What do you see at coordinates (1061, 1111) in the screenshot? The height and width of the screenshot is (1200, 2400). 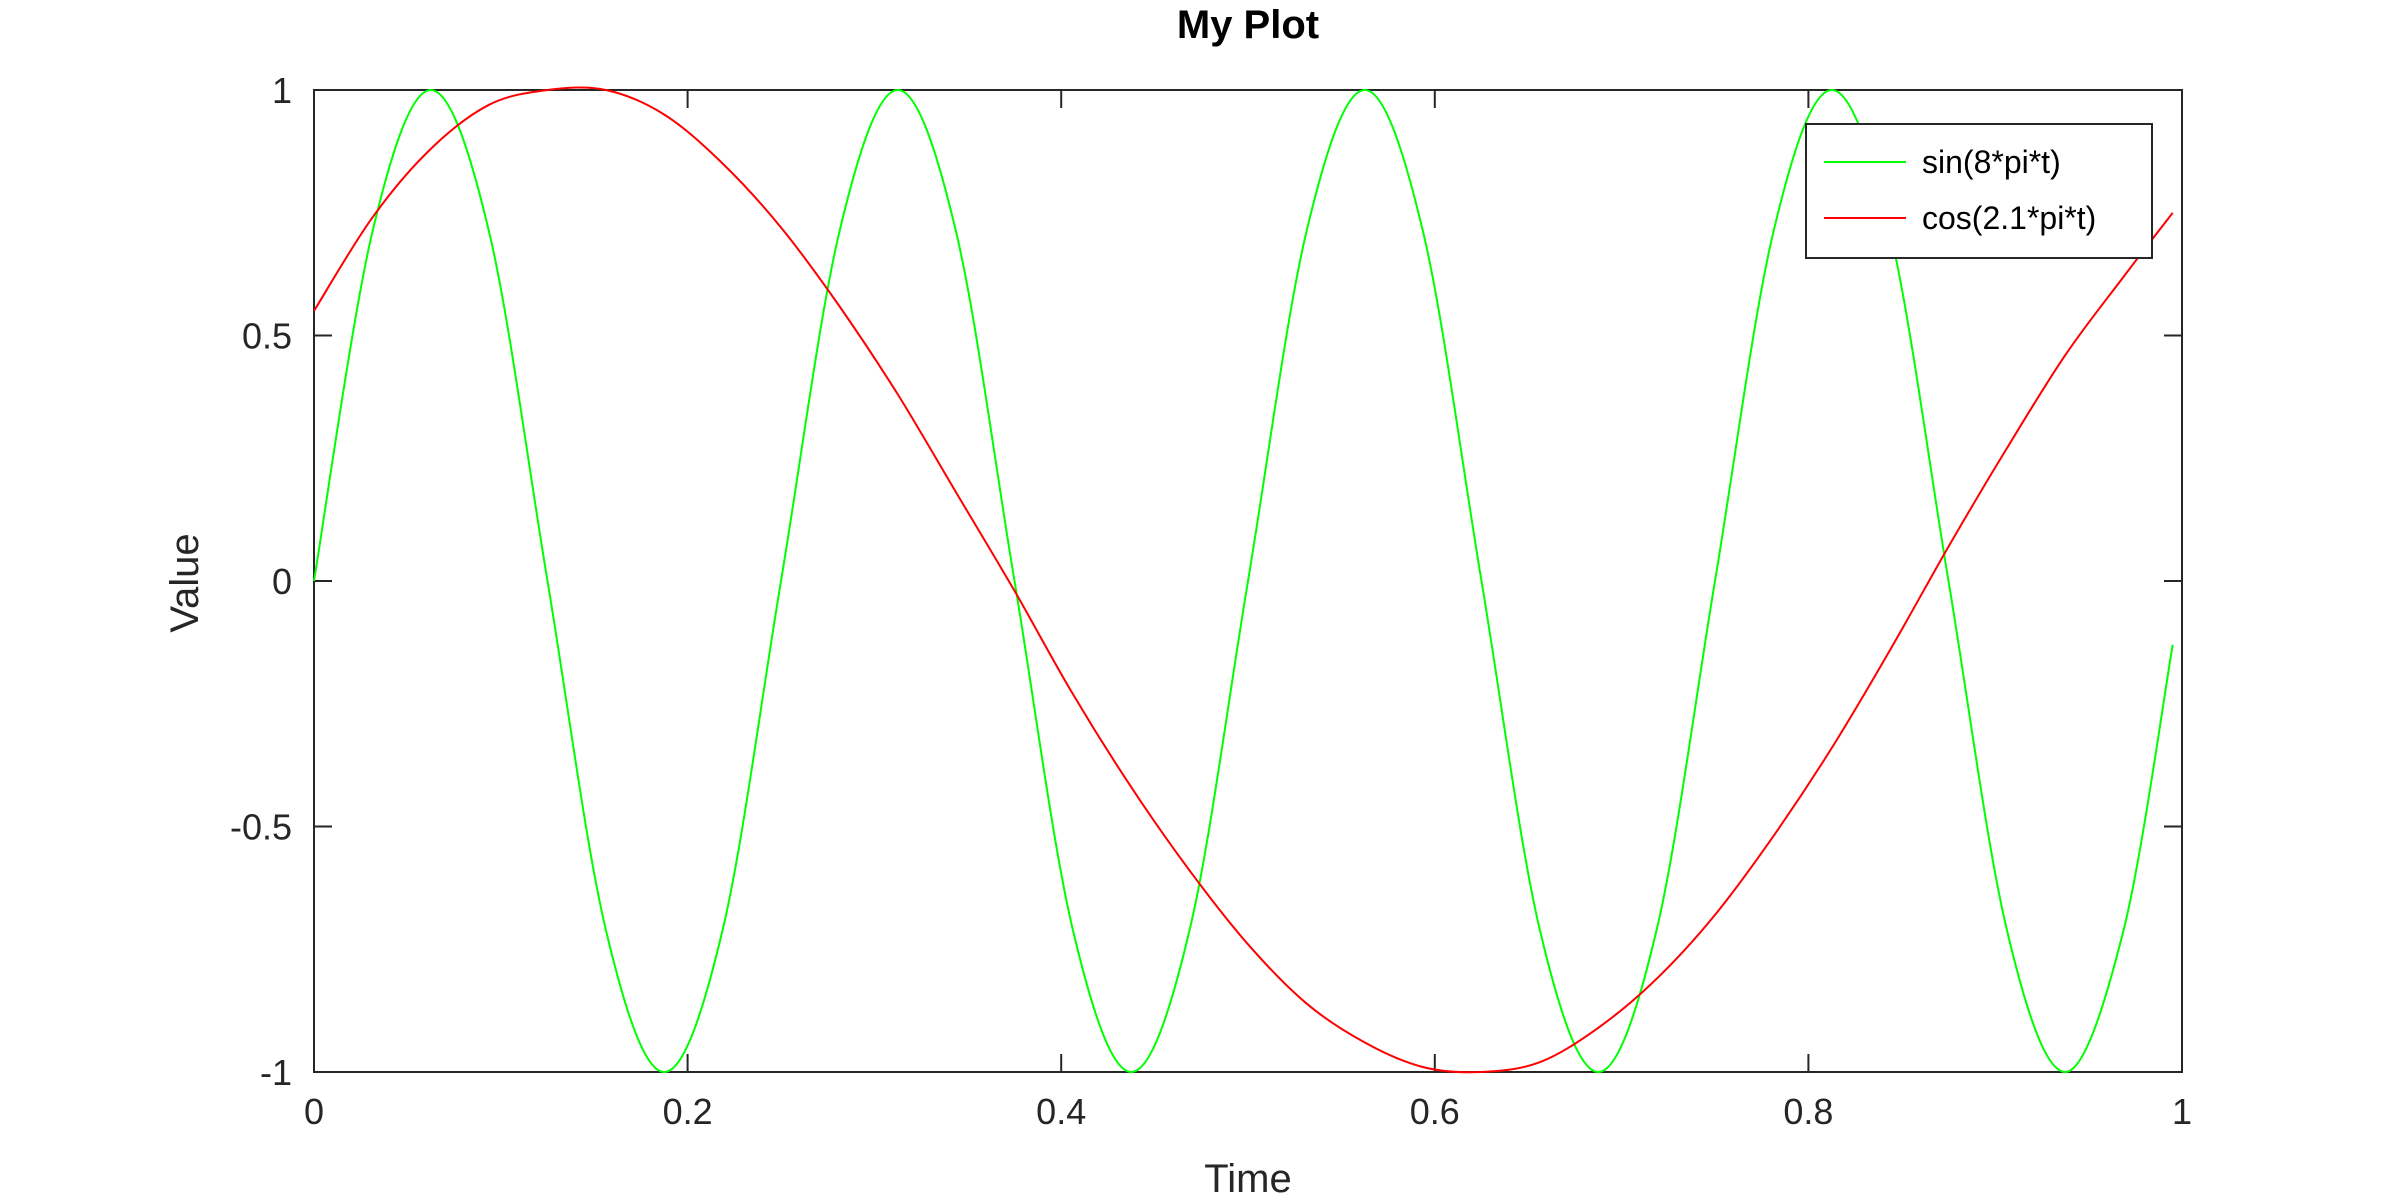 I see `x-tick-label: 0.4` at bounding box center [1061, 1111].